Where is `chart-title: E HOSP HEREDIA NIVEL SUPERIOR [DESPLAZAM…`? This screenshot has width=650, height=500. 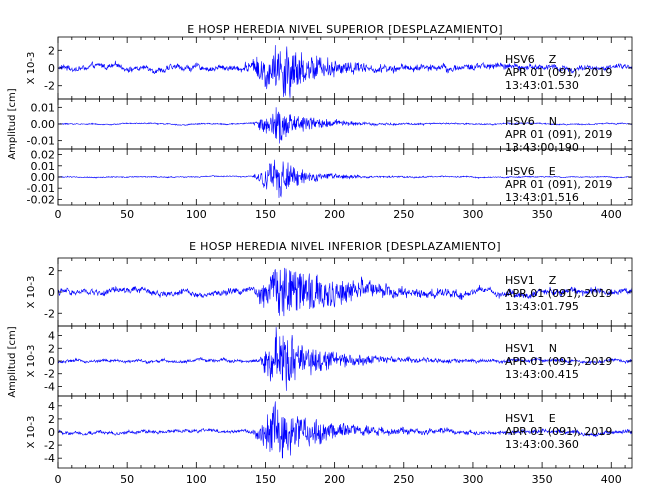
chart-title: E HOSP HEREDIA NIVEL SUPERIOR [DESPLAZAM… is located at coordinates (345, 29).